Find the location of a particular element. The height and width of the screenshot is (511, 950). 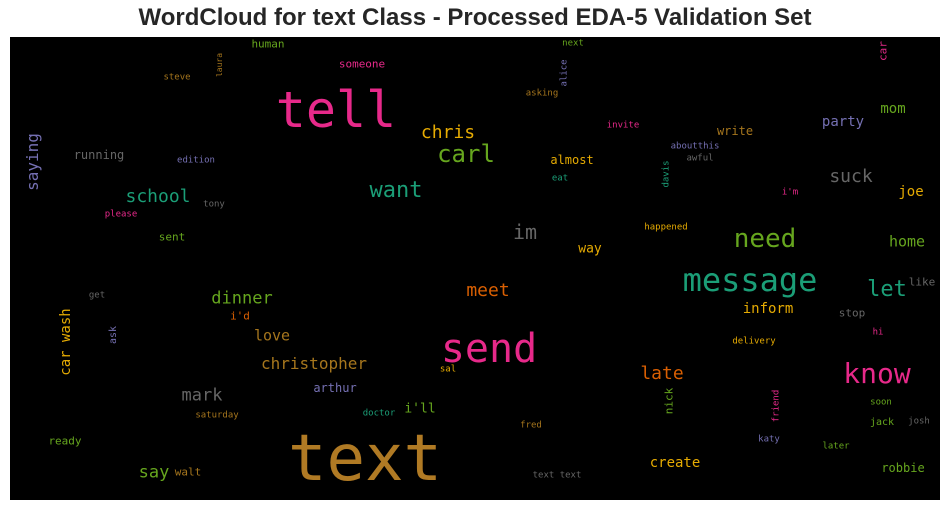

word-car: car is located at coordinates (883, 51).